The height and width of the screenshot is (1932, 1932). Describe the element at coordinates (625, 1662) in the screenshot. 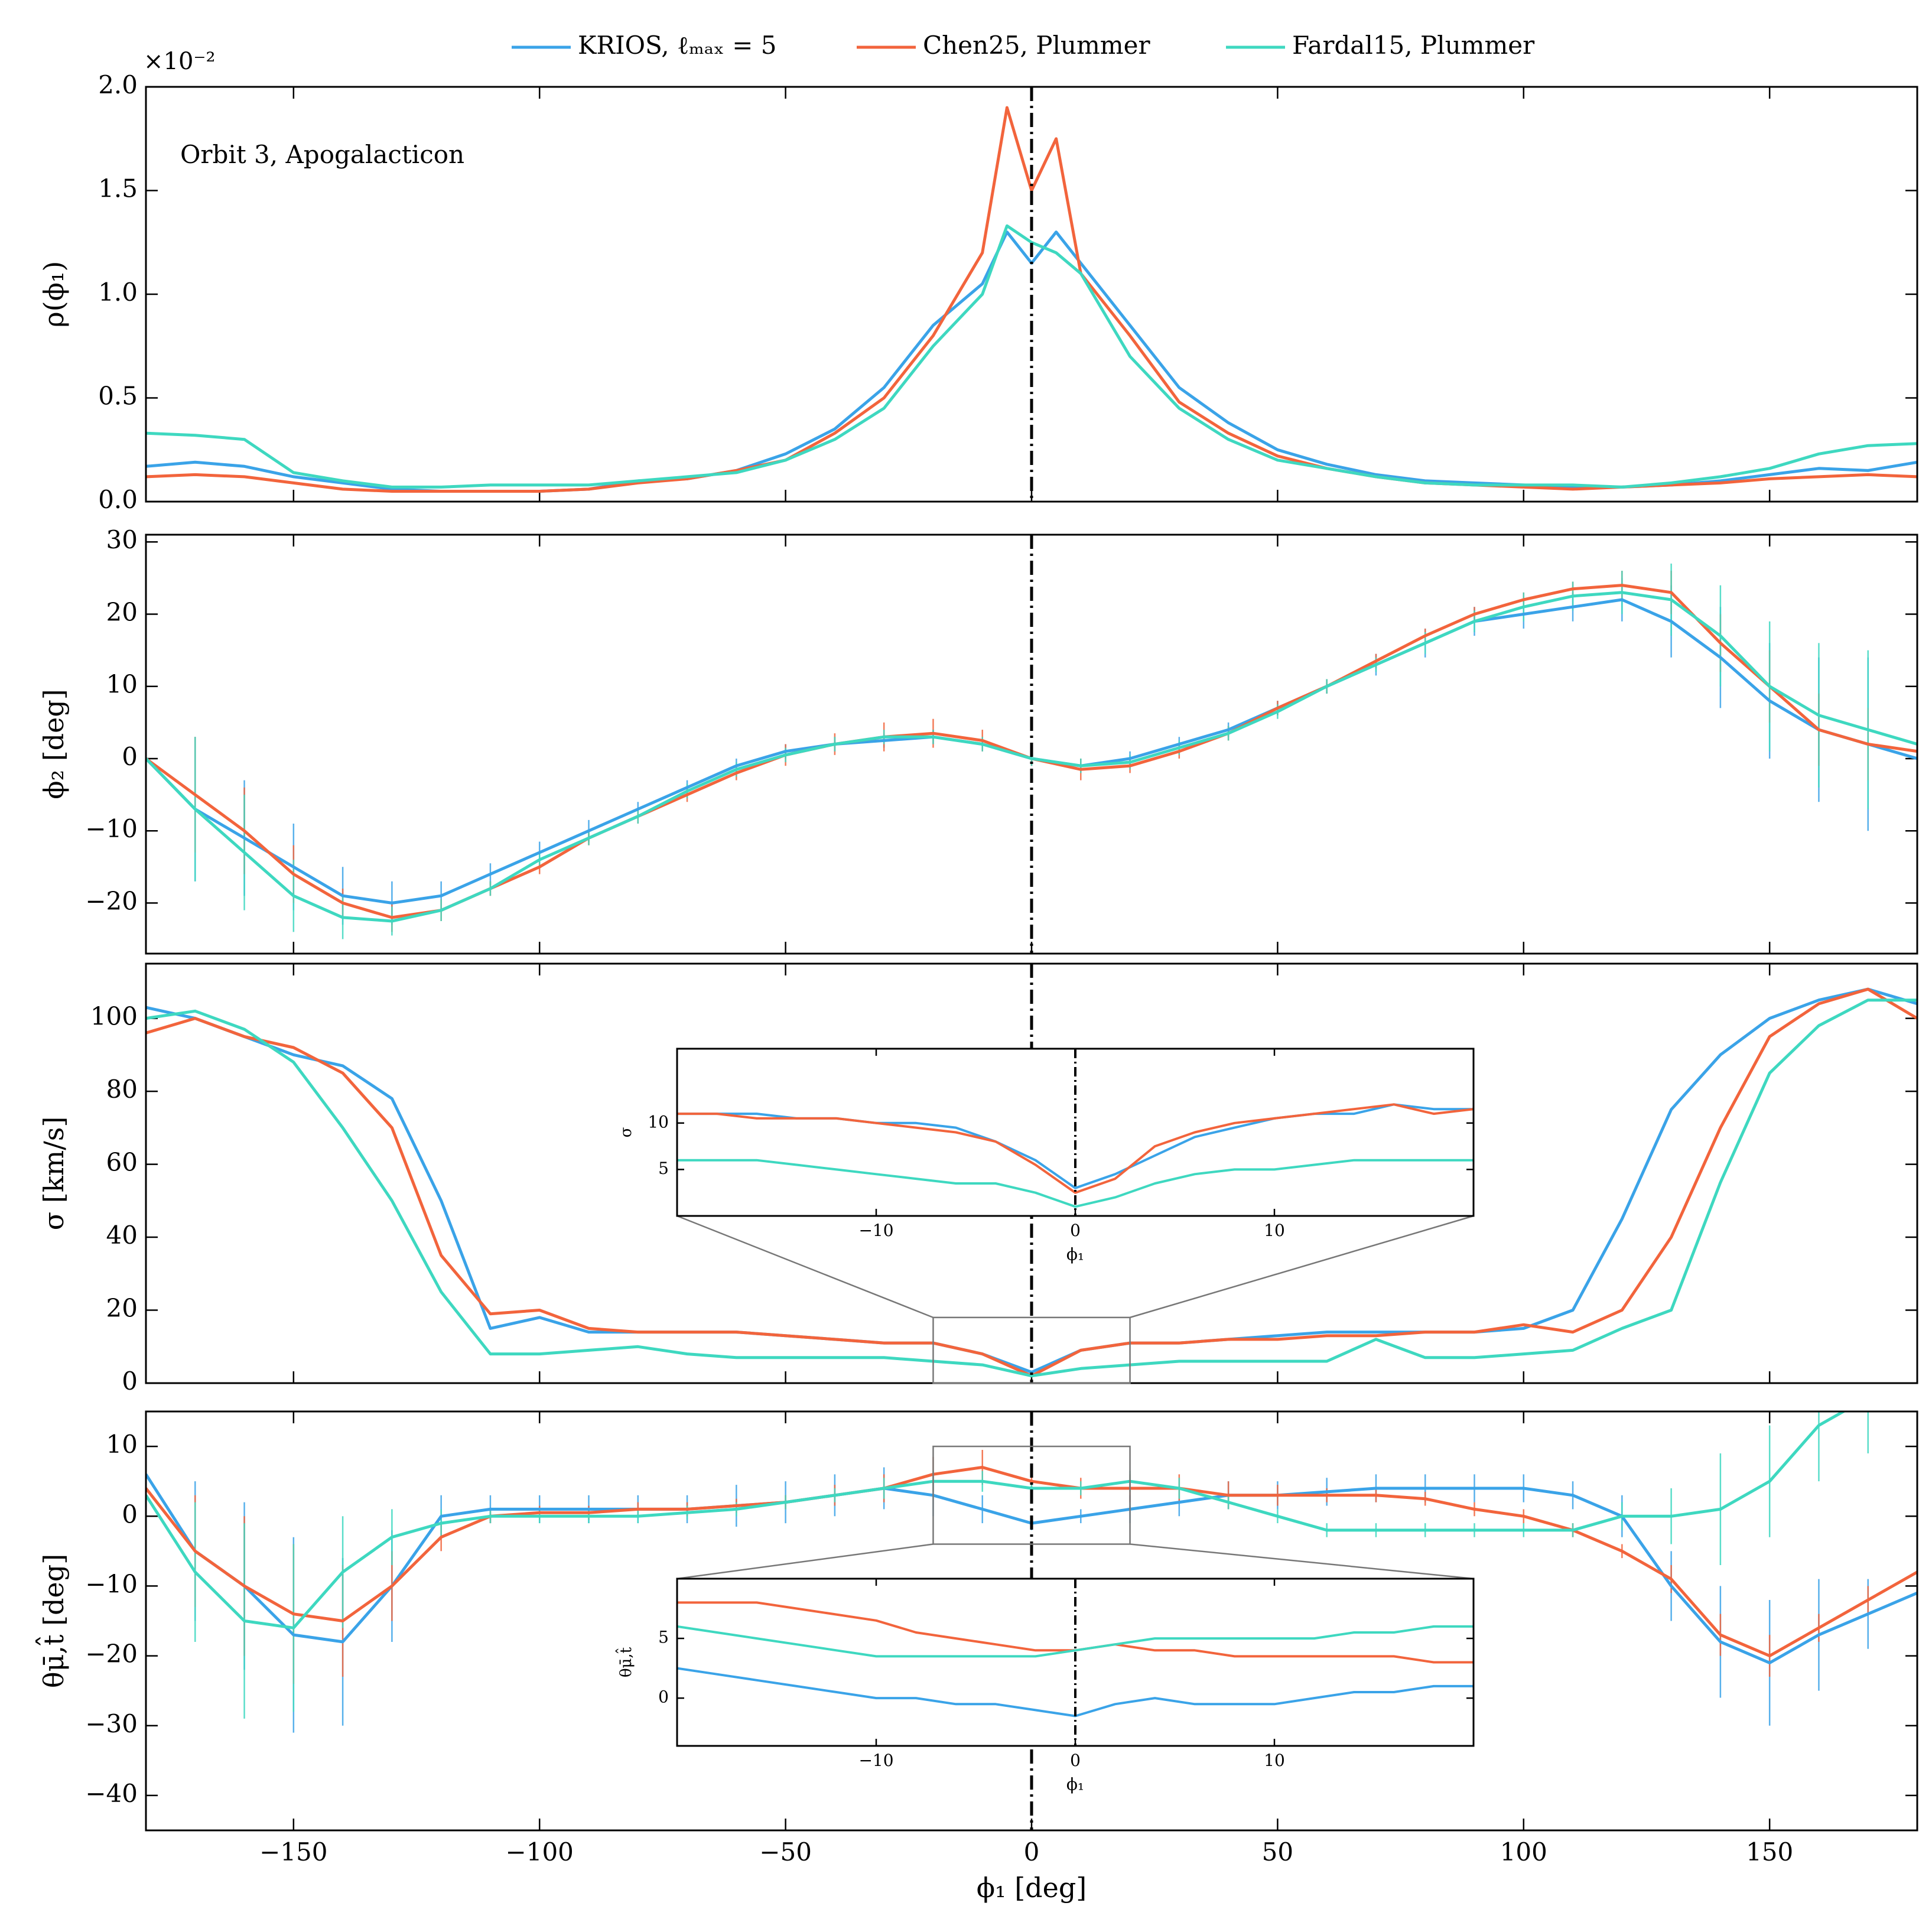

I see `y-axis-label: θμ̄,t̂` at that location.